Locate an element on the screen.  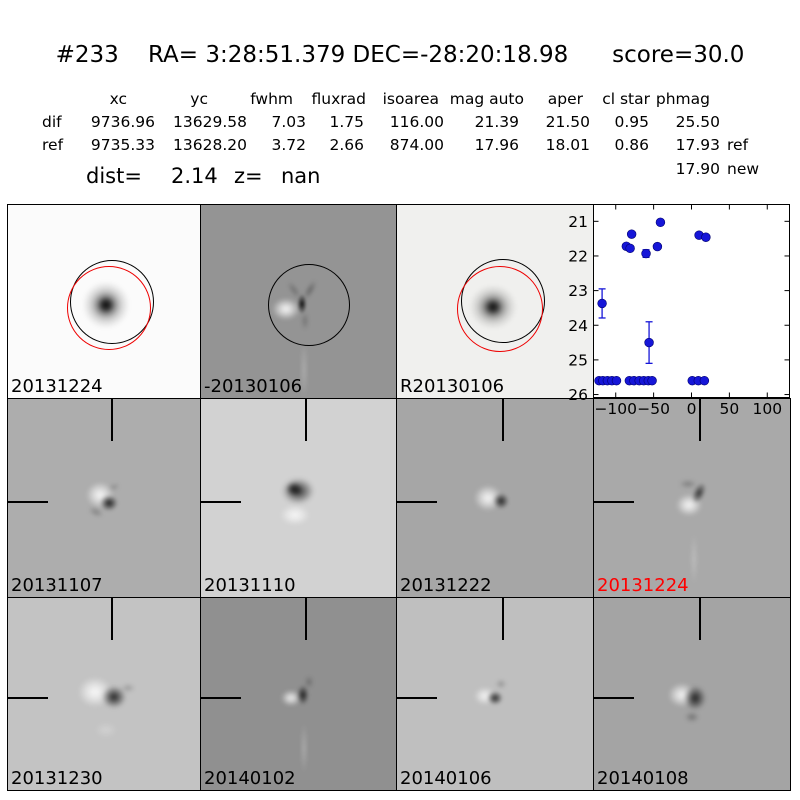
row-label-dif: dif is located at coordinates (52, 122).